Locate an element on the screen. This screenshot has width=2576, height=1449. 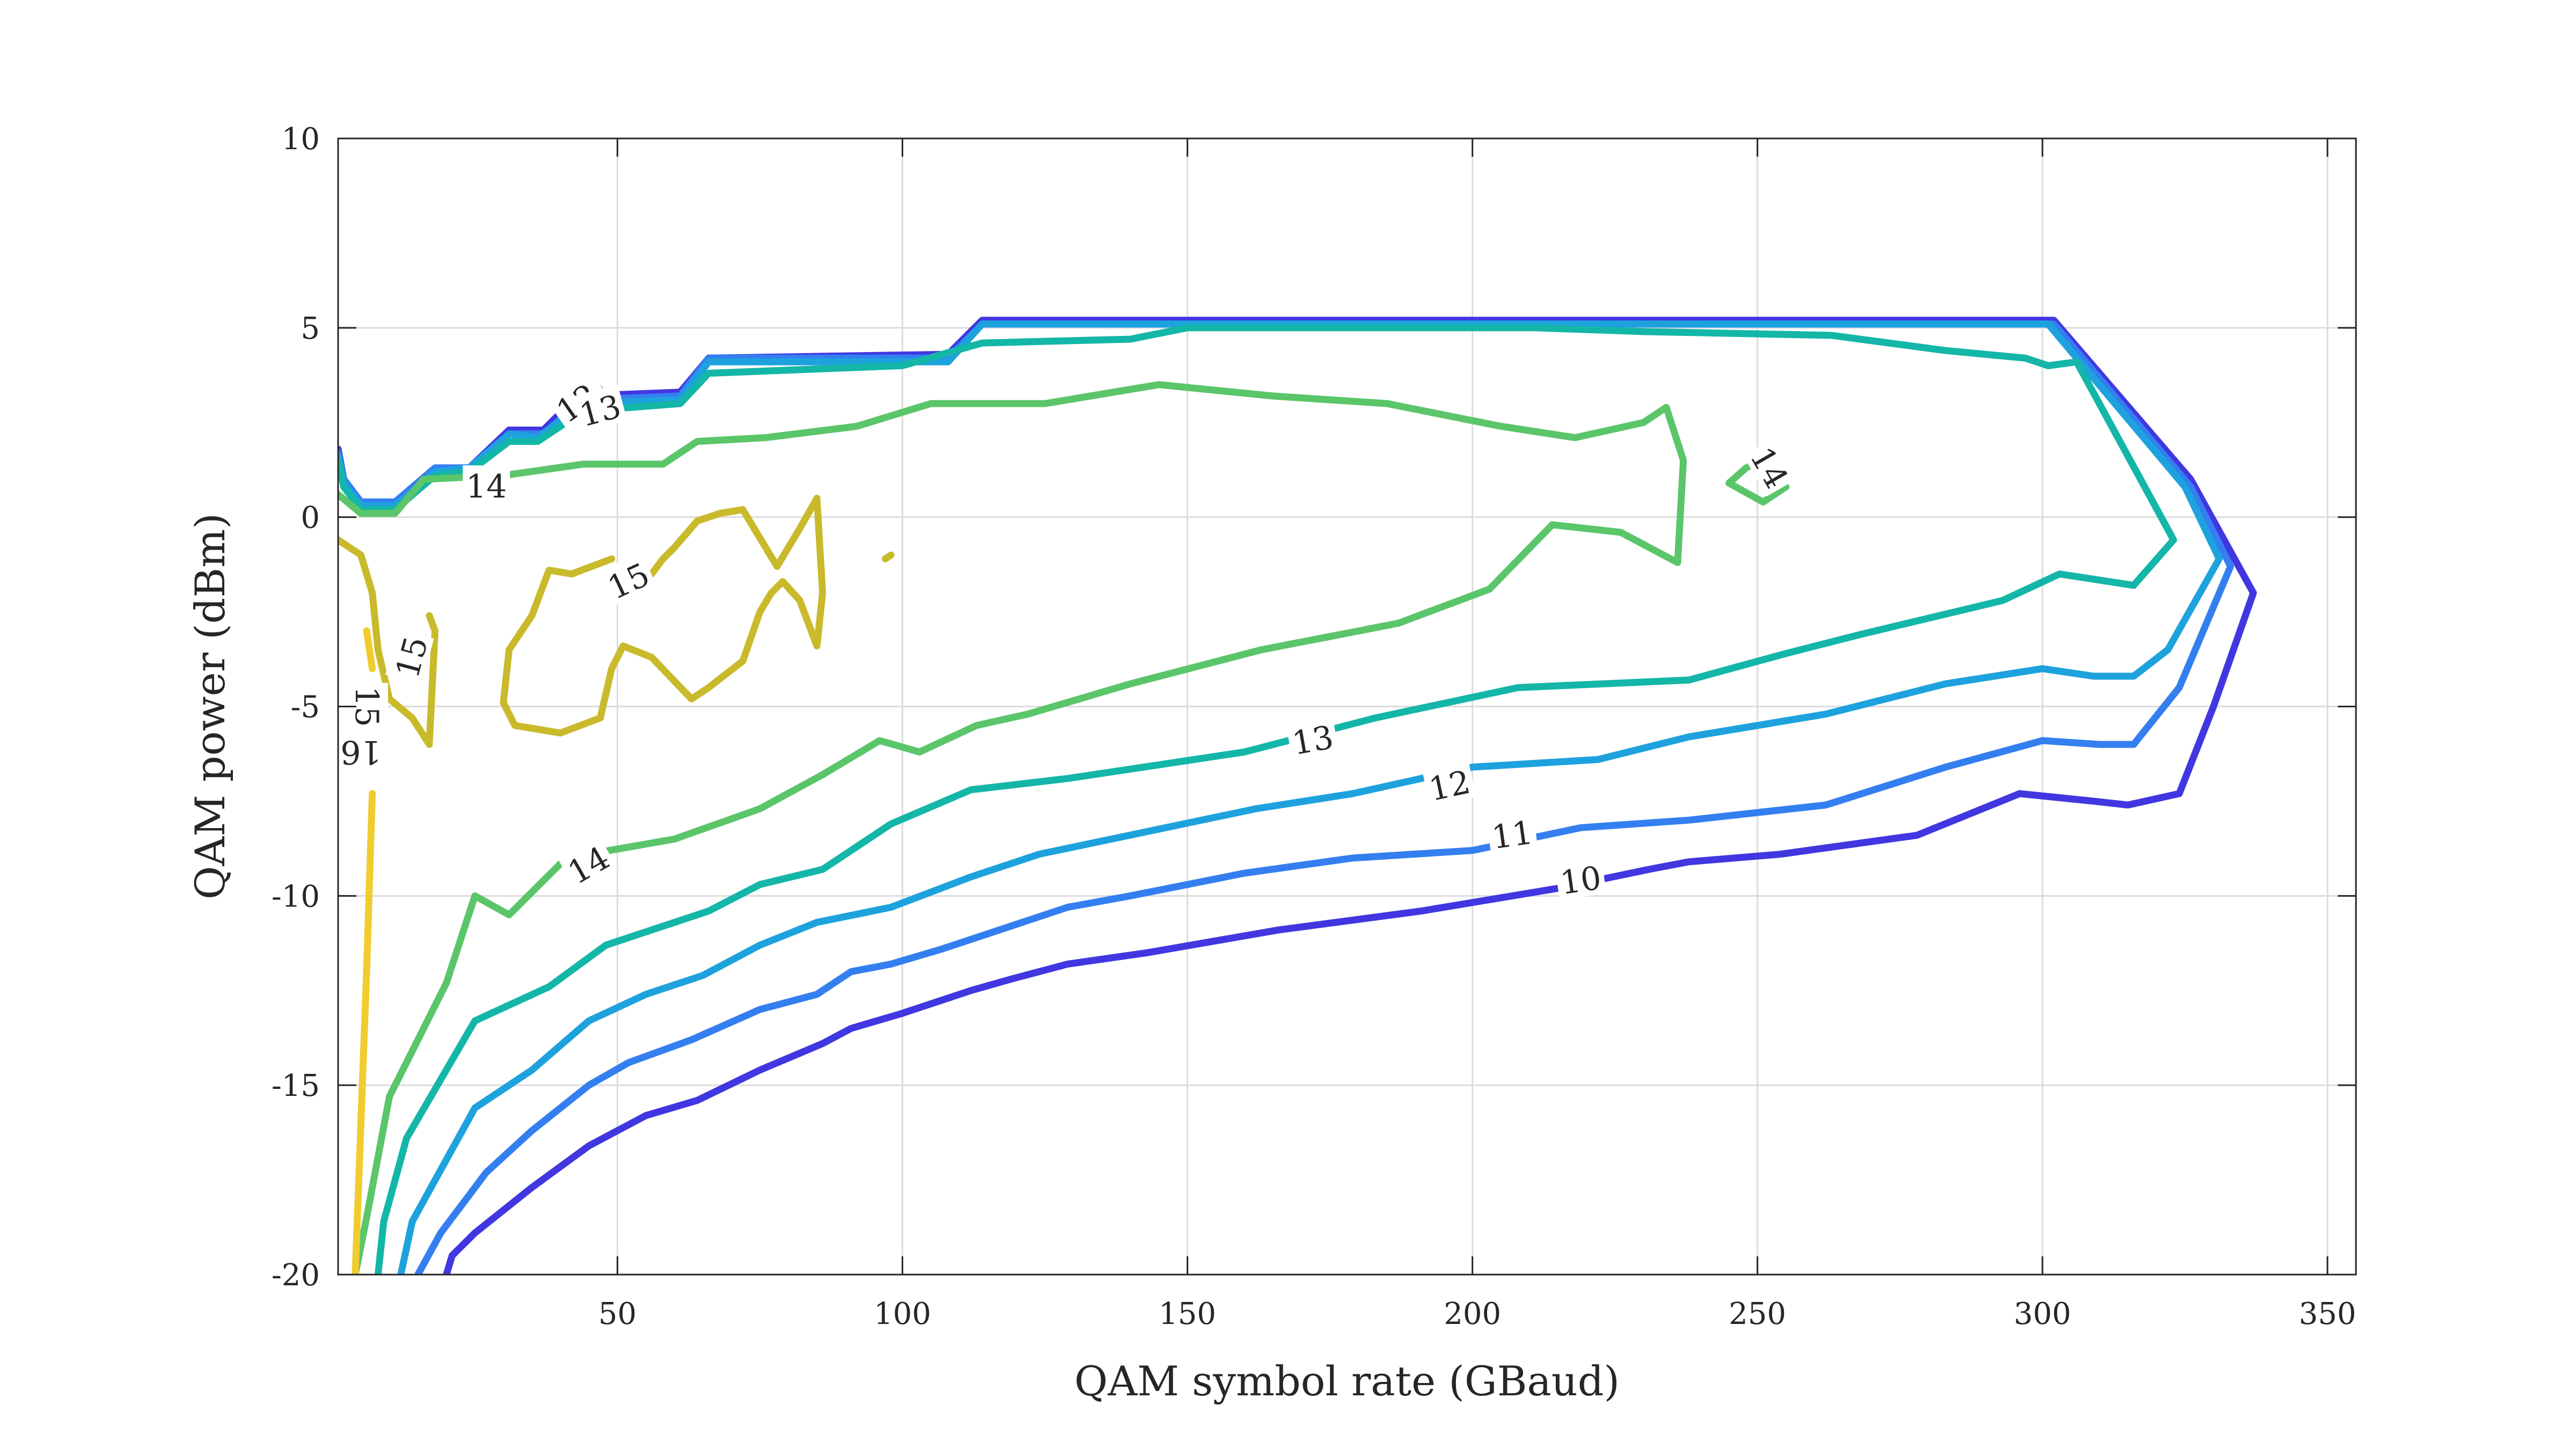
x-tick-label: 100 is located at coordinates (902, 1314).